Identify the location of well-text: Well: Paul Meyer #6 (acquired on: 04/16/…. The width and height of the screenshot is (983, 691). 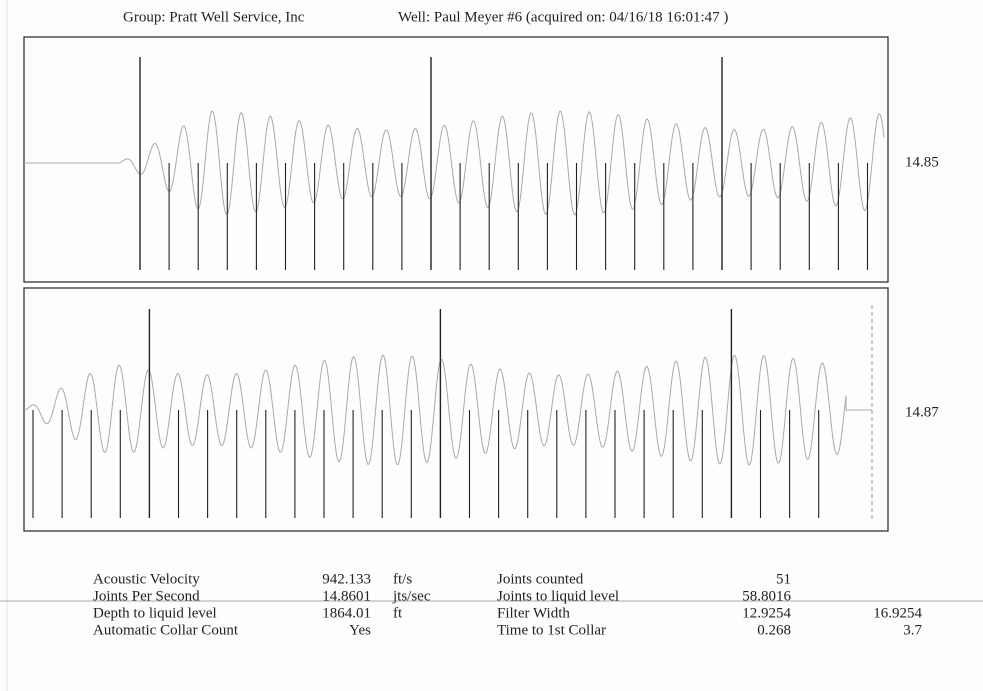
(563, 17).